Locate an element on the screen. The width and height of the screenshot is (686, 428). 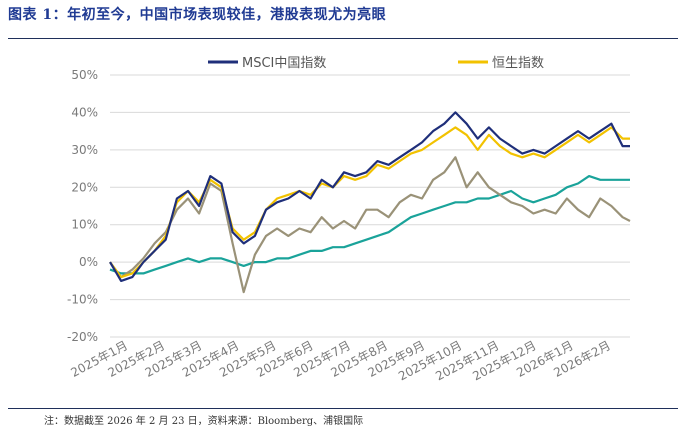
y-tick-label: 10% is located at coordinates (84, 225).